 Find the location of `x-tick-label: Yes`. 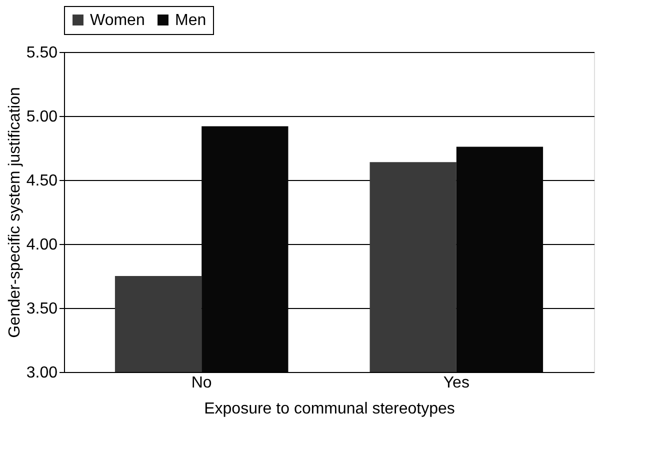

x-tick-label: Yes is located at coordinates (456, 383).